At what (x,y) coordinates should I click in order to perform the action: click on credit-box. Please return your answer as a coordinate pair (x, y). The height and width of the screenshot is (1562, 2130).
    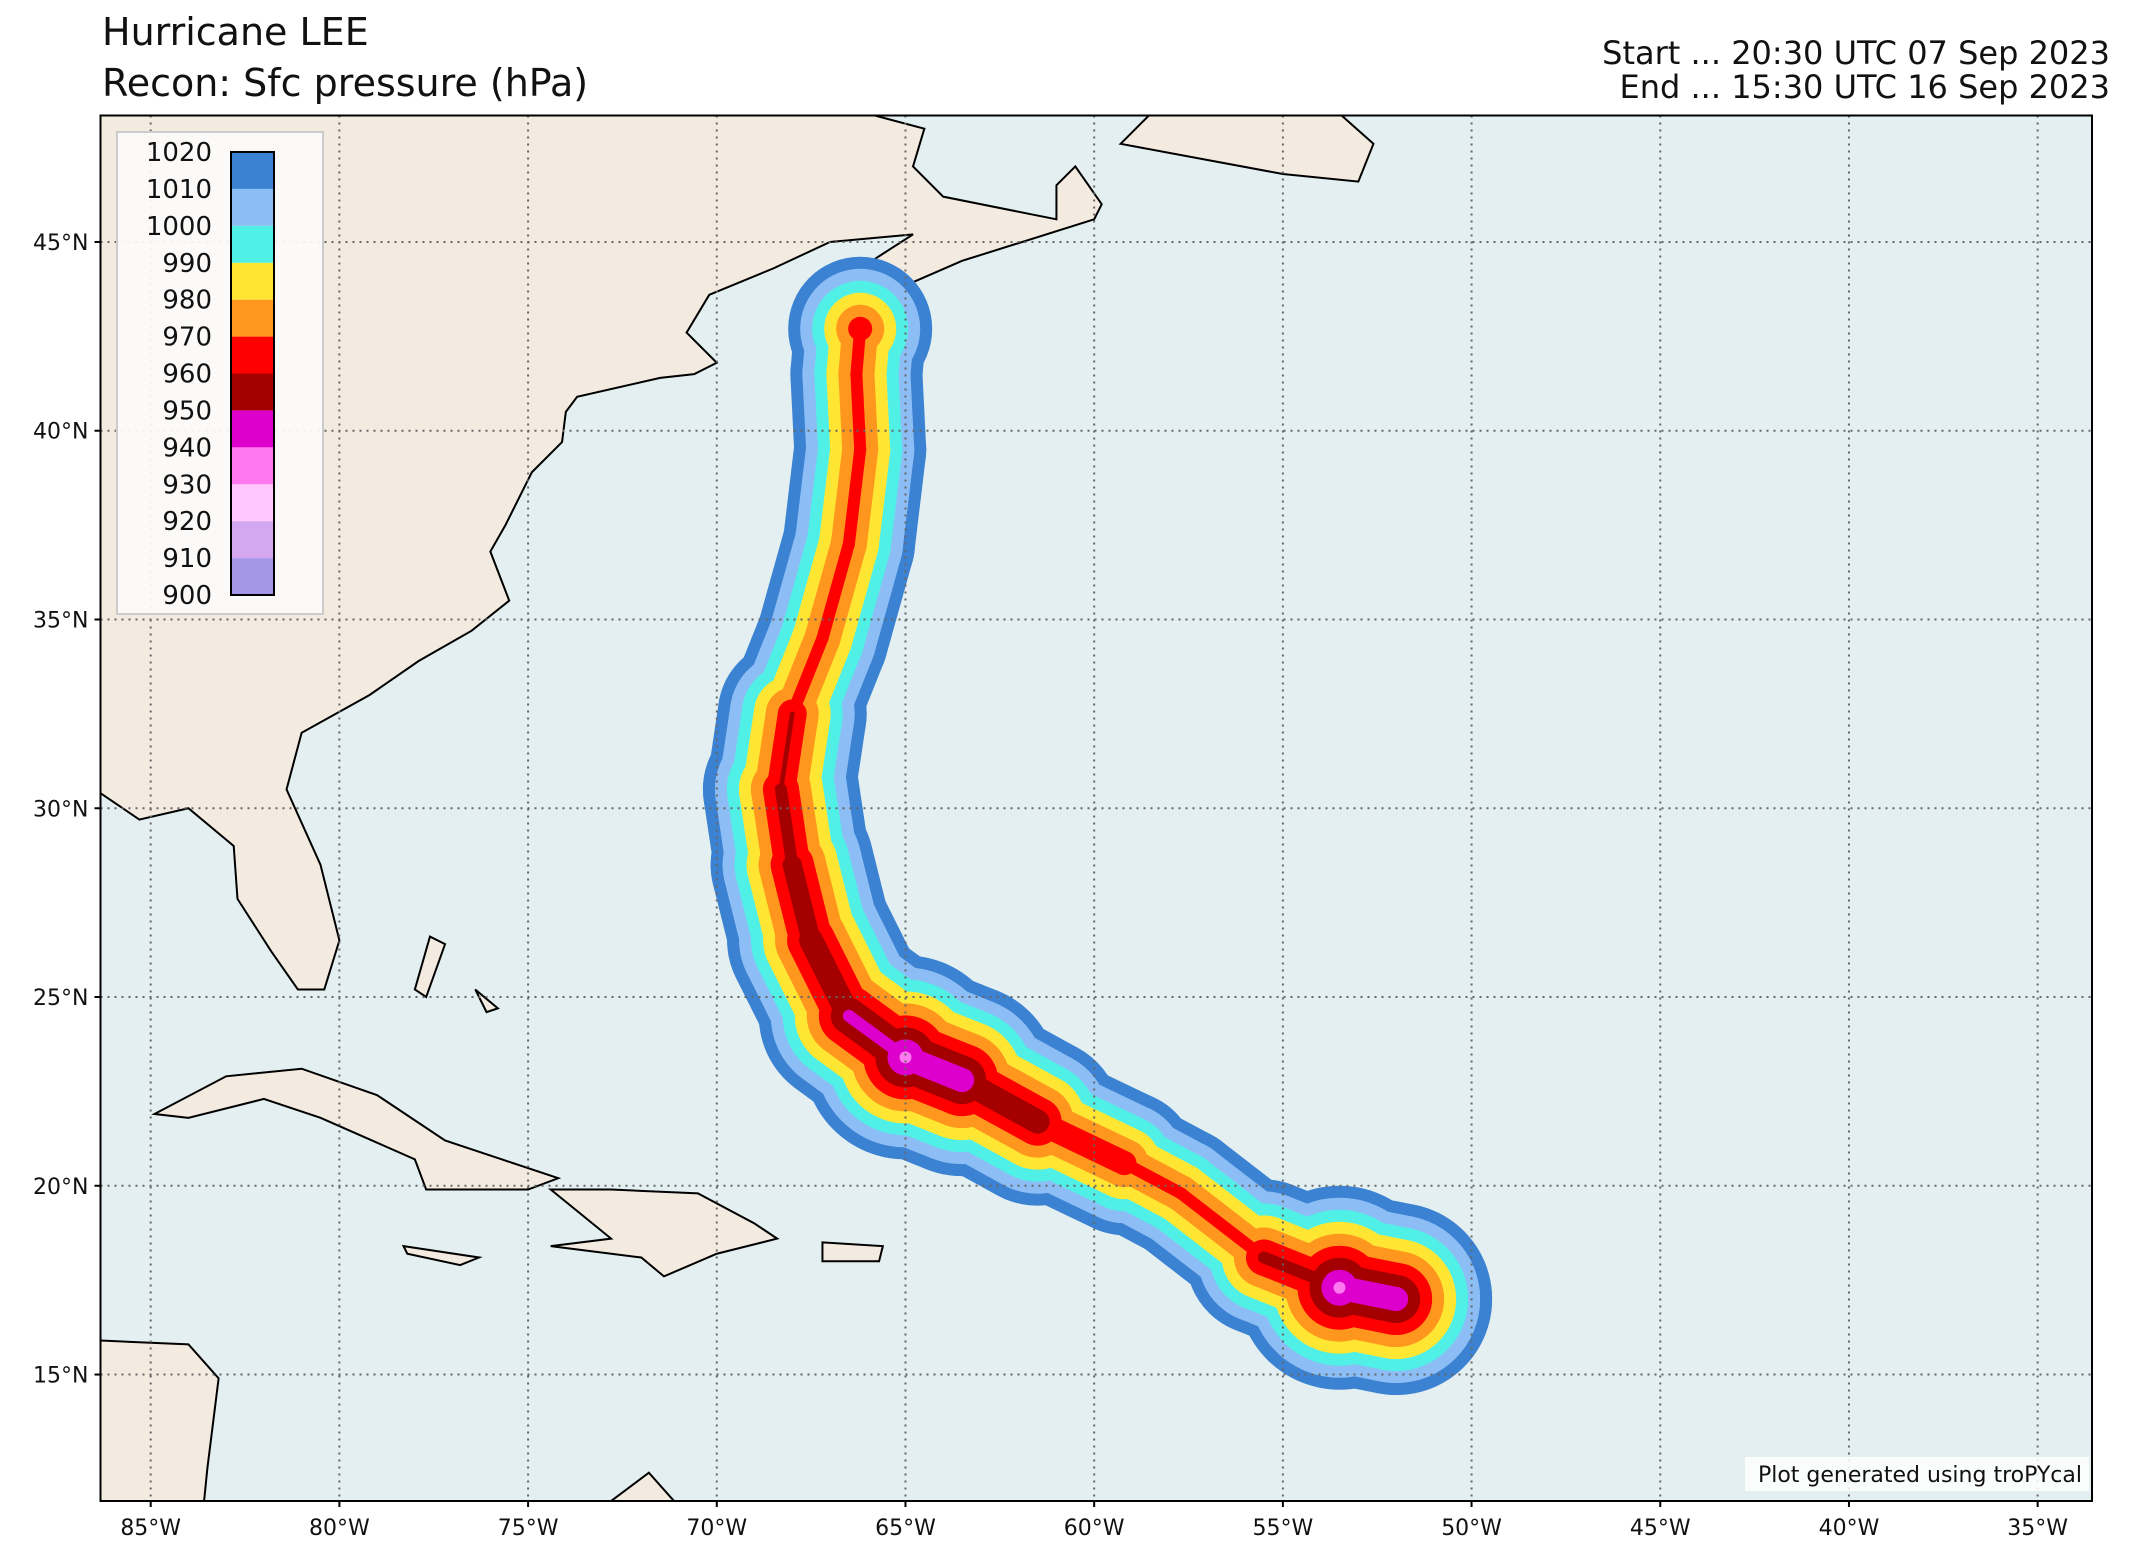
    Looking at the image, I should click on (1917, 1474).